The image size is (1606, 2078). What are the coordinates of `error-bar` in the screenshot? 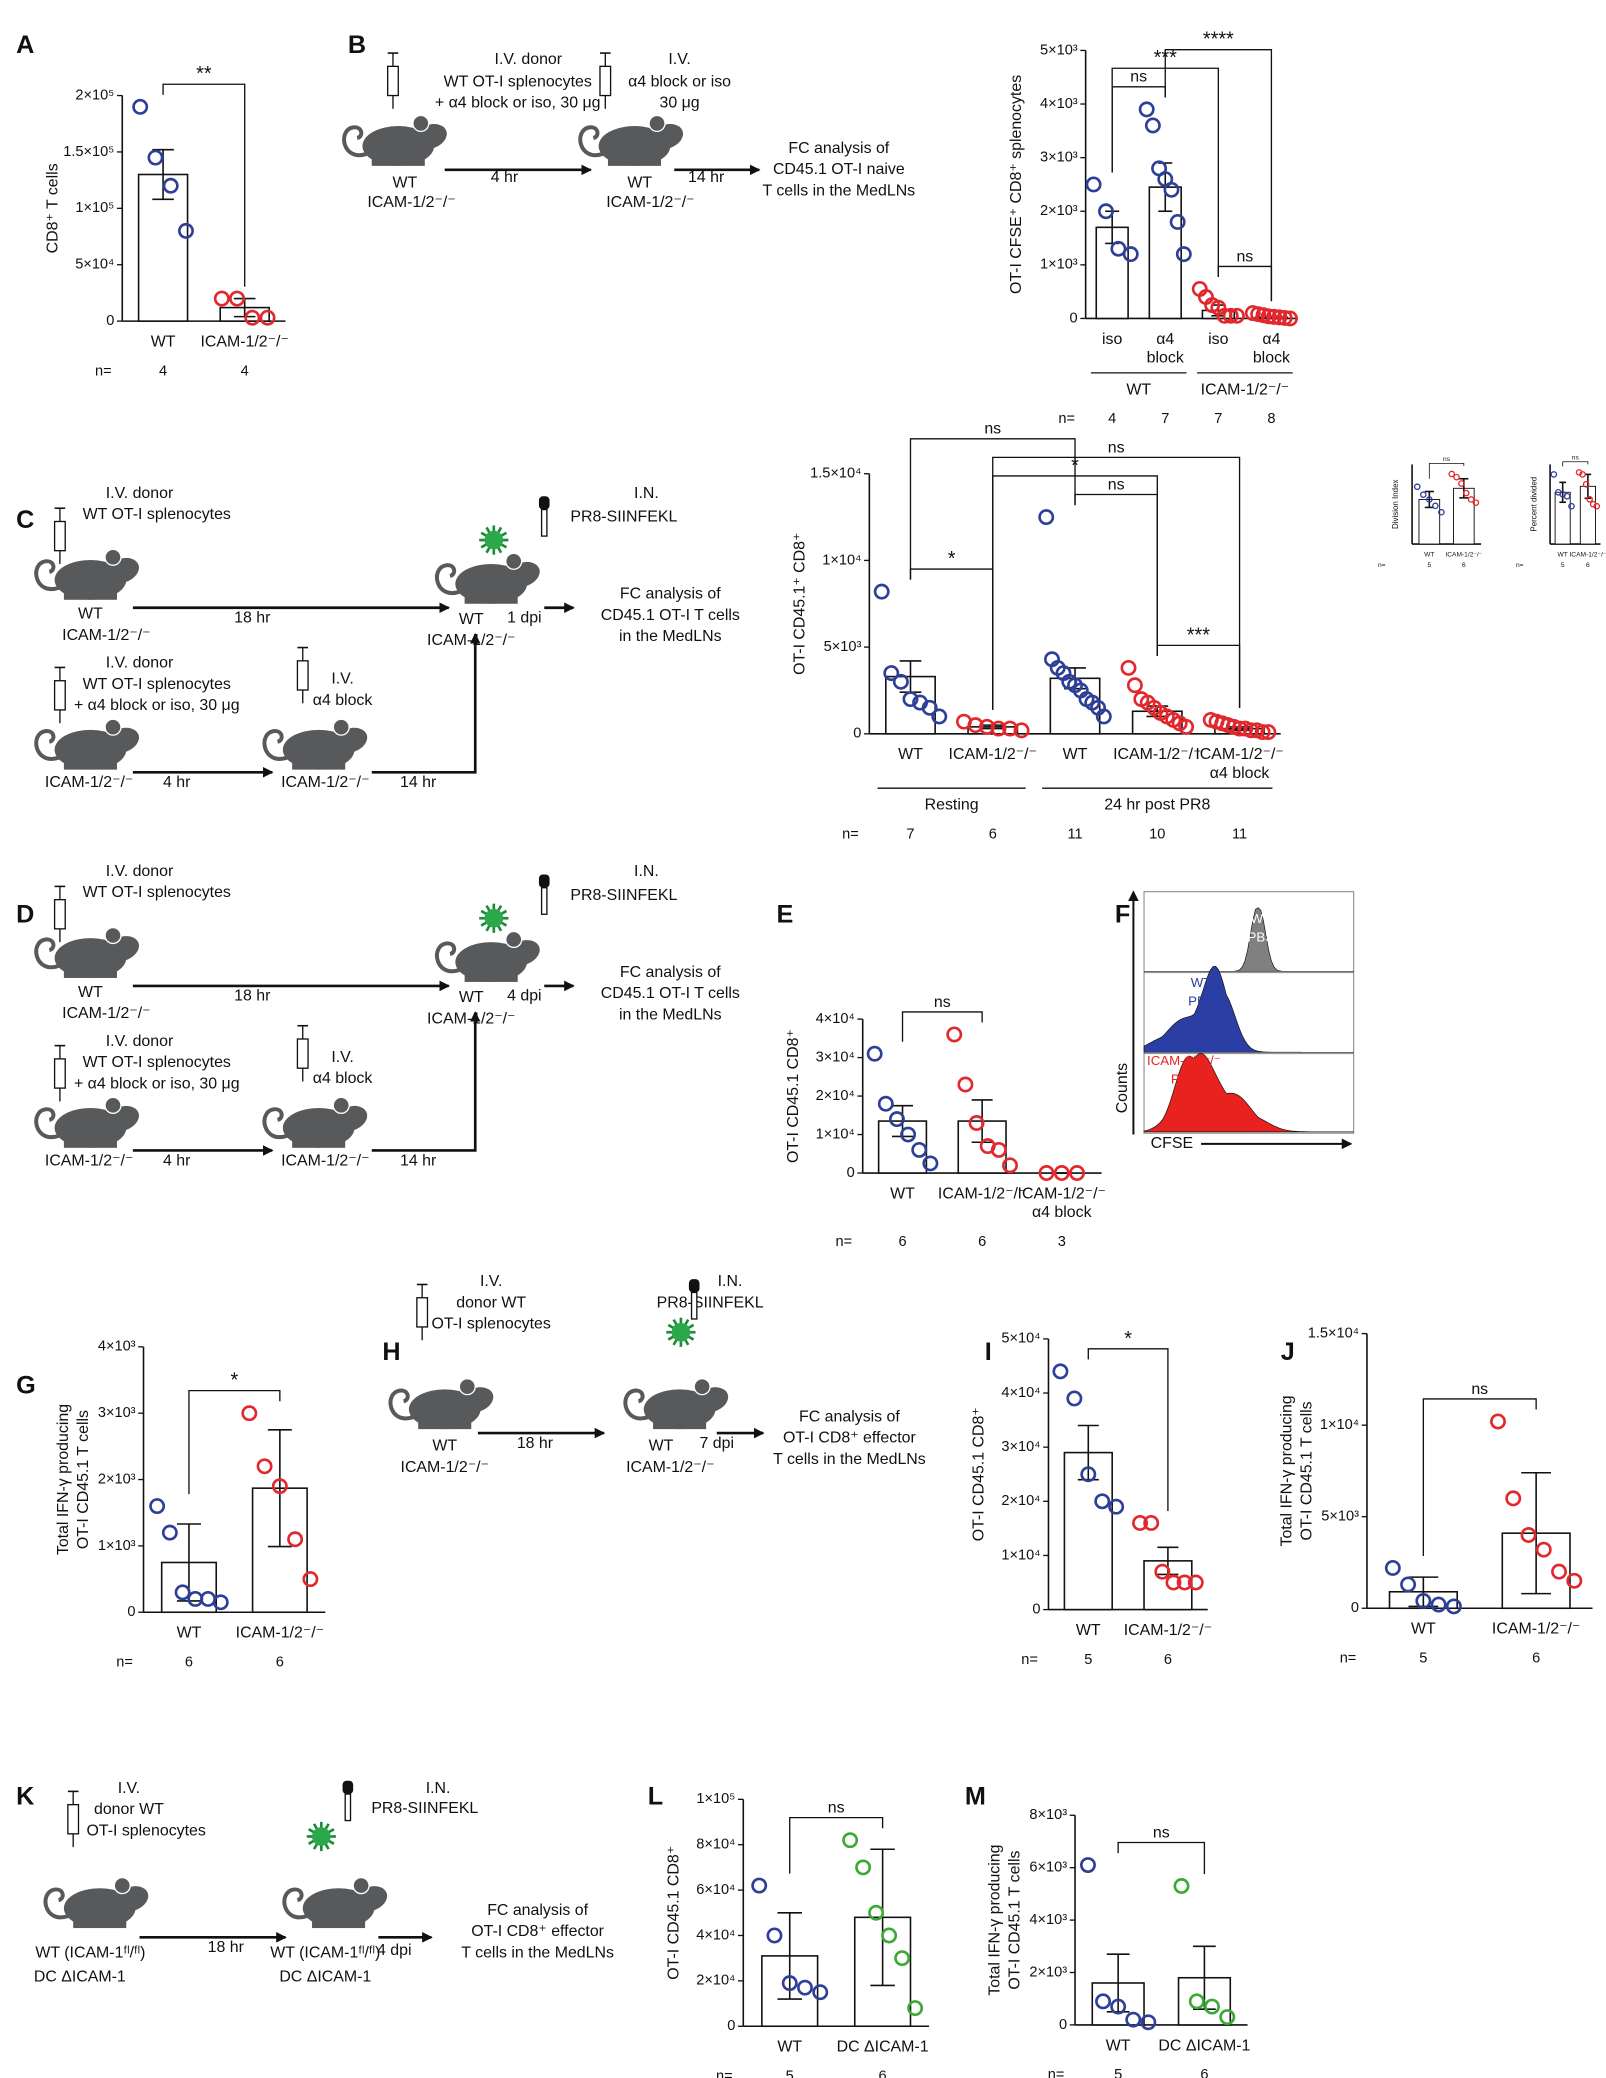 It's located at (279, 1488).